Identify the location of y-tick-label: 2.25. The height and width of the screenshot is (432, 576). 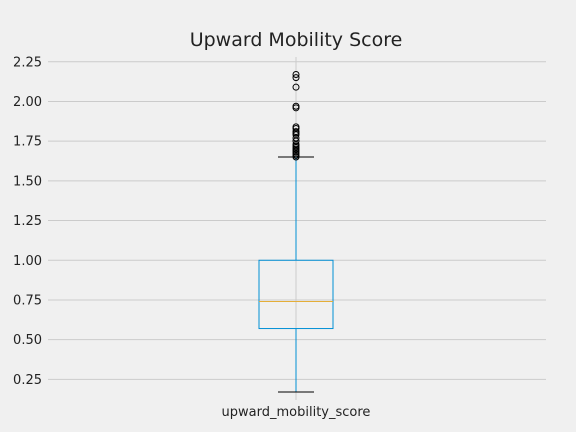
(27, 62).